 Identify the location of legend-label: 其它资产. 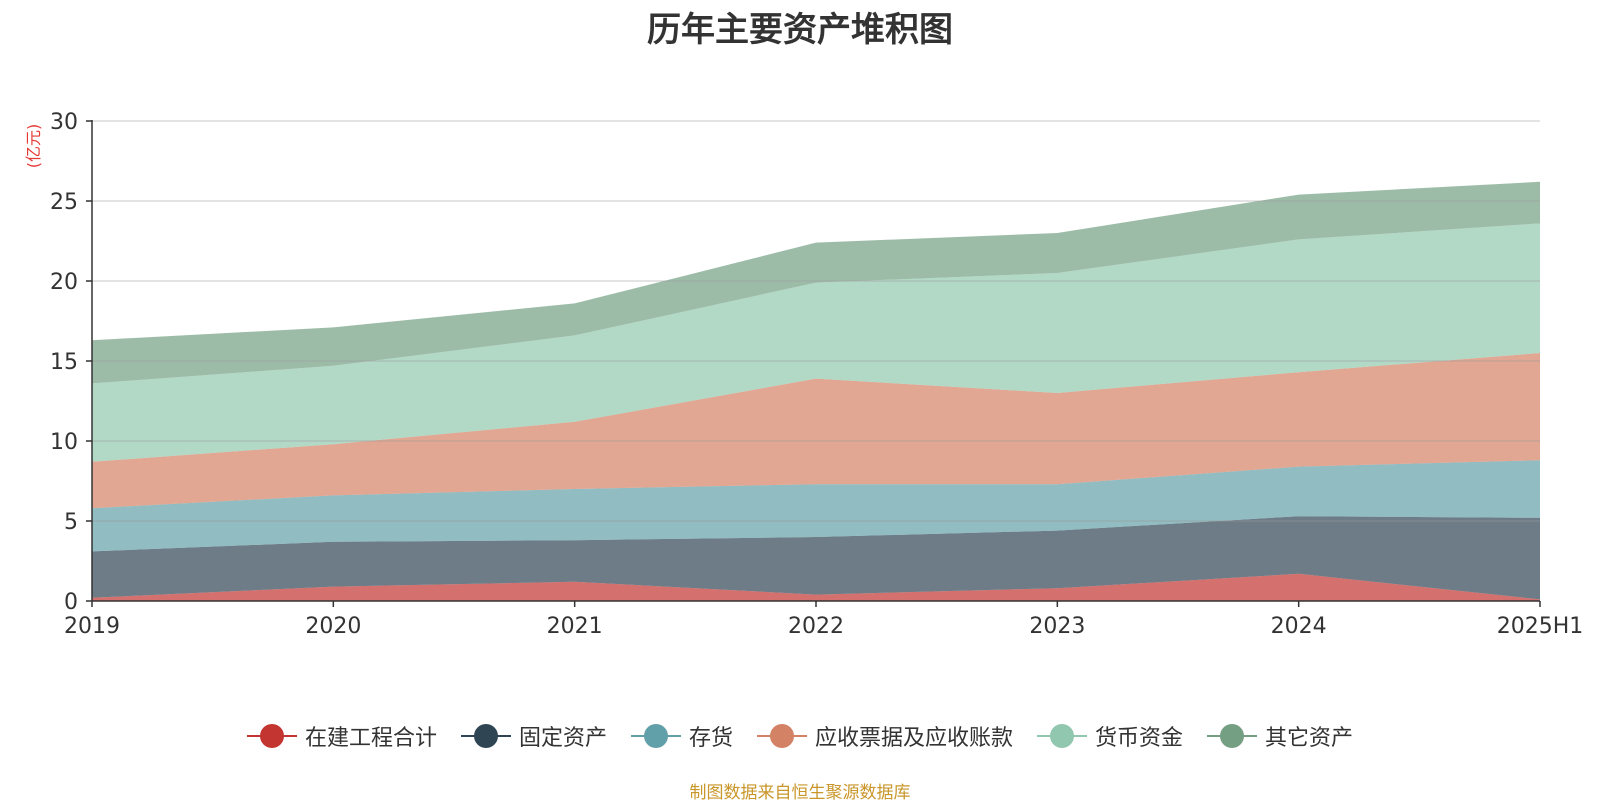
(1309, 738).